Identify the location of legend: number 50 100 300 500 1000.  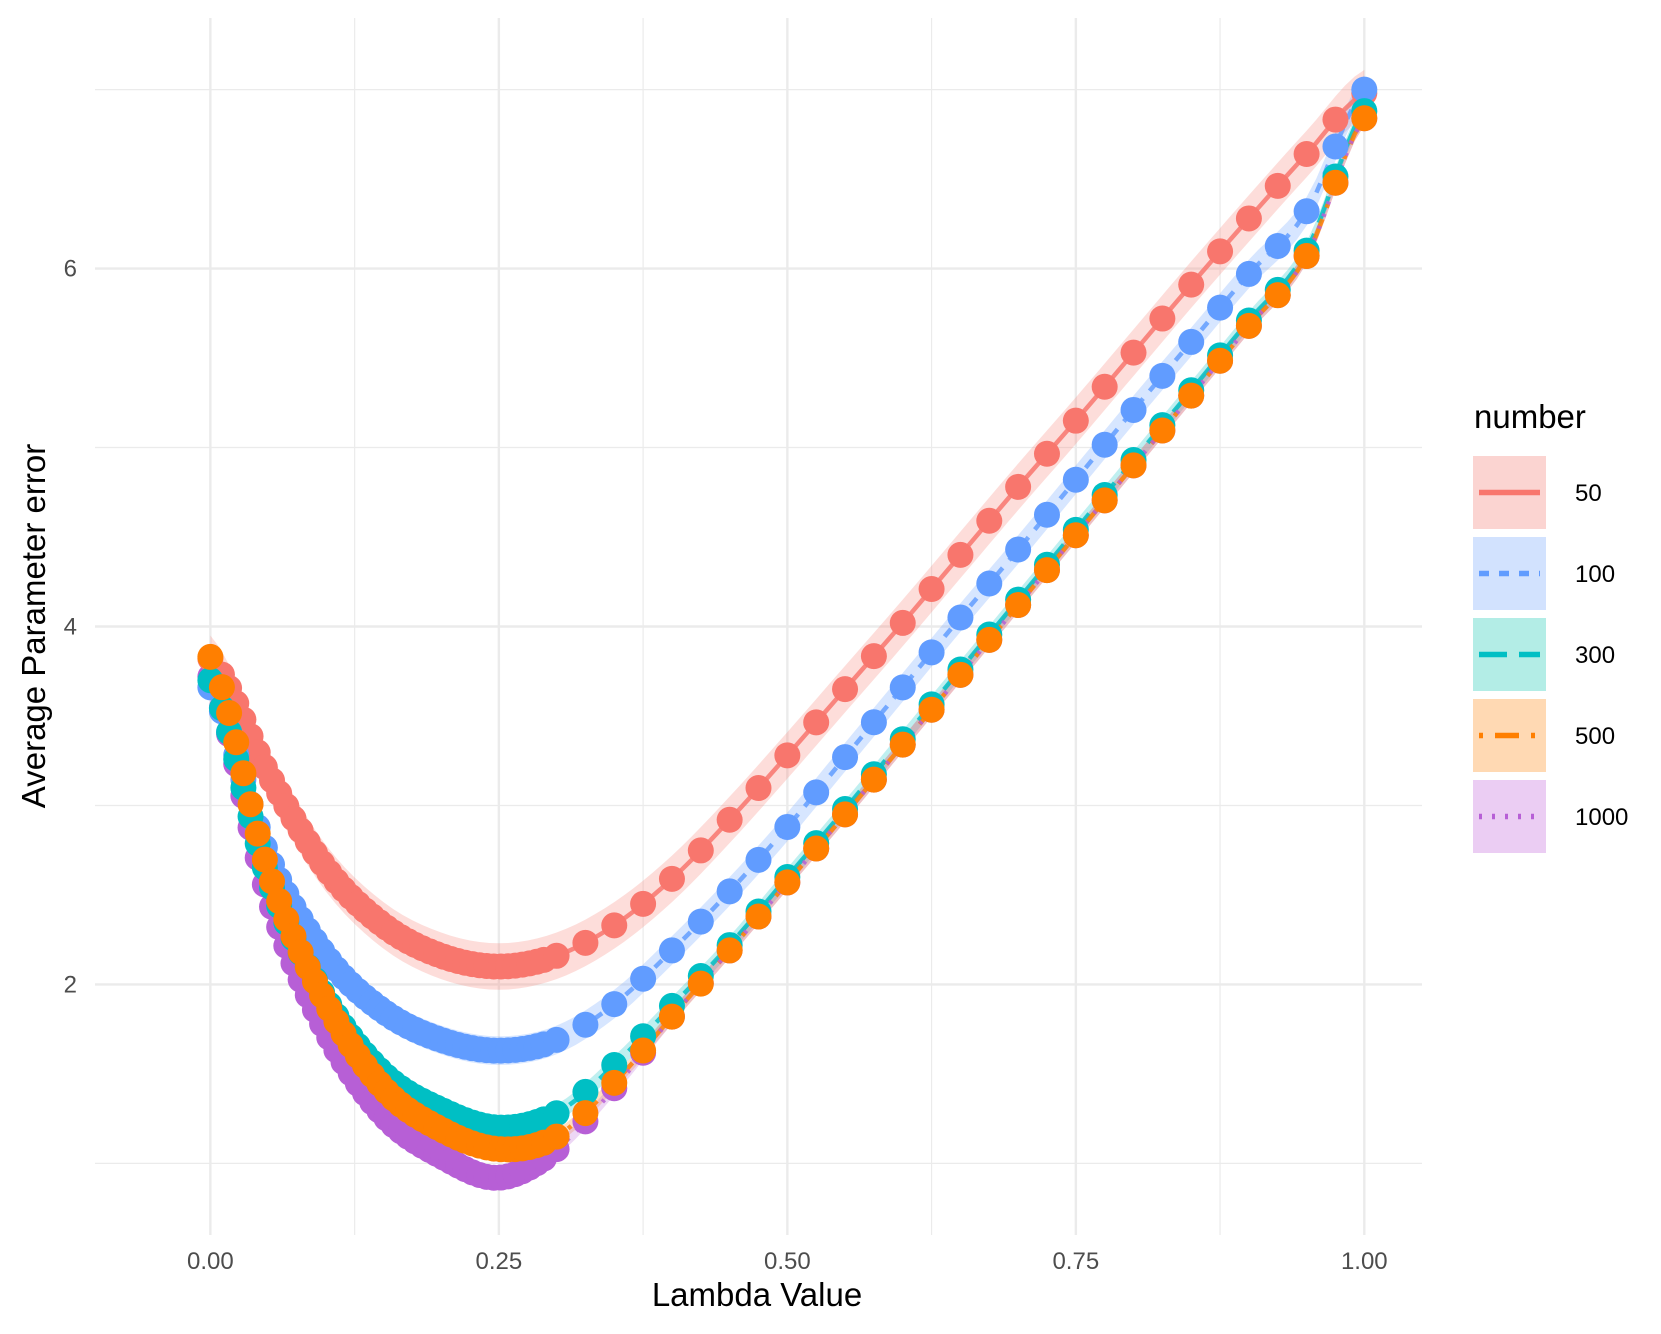
(1550, 625).